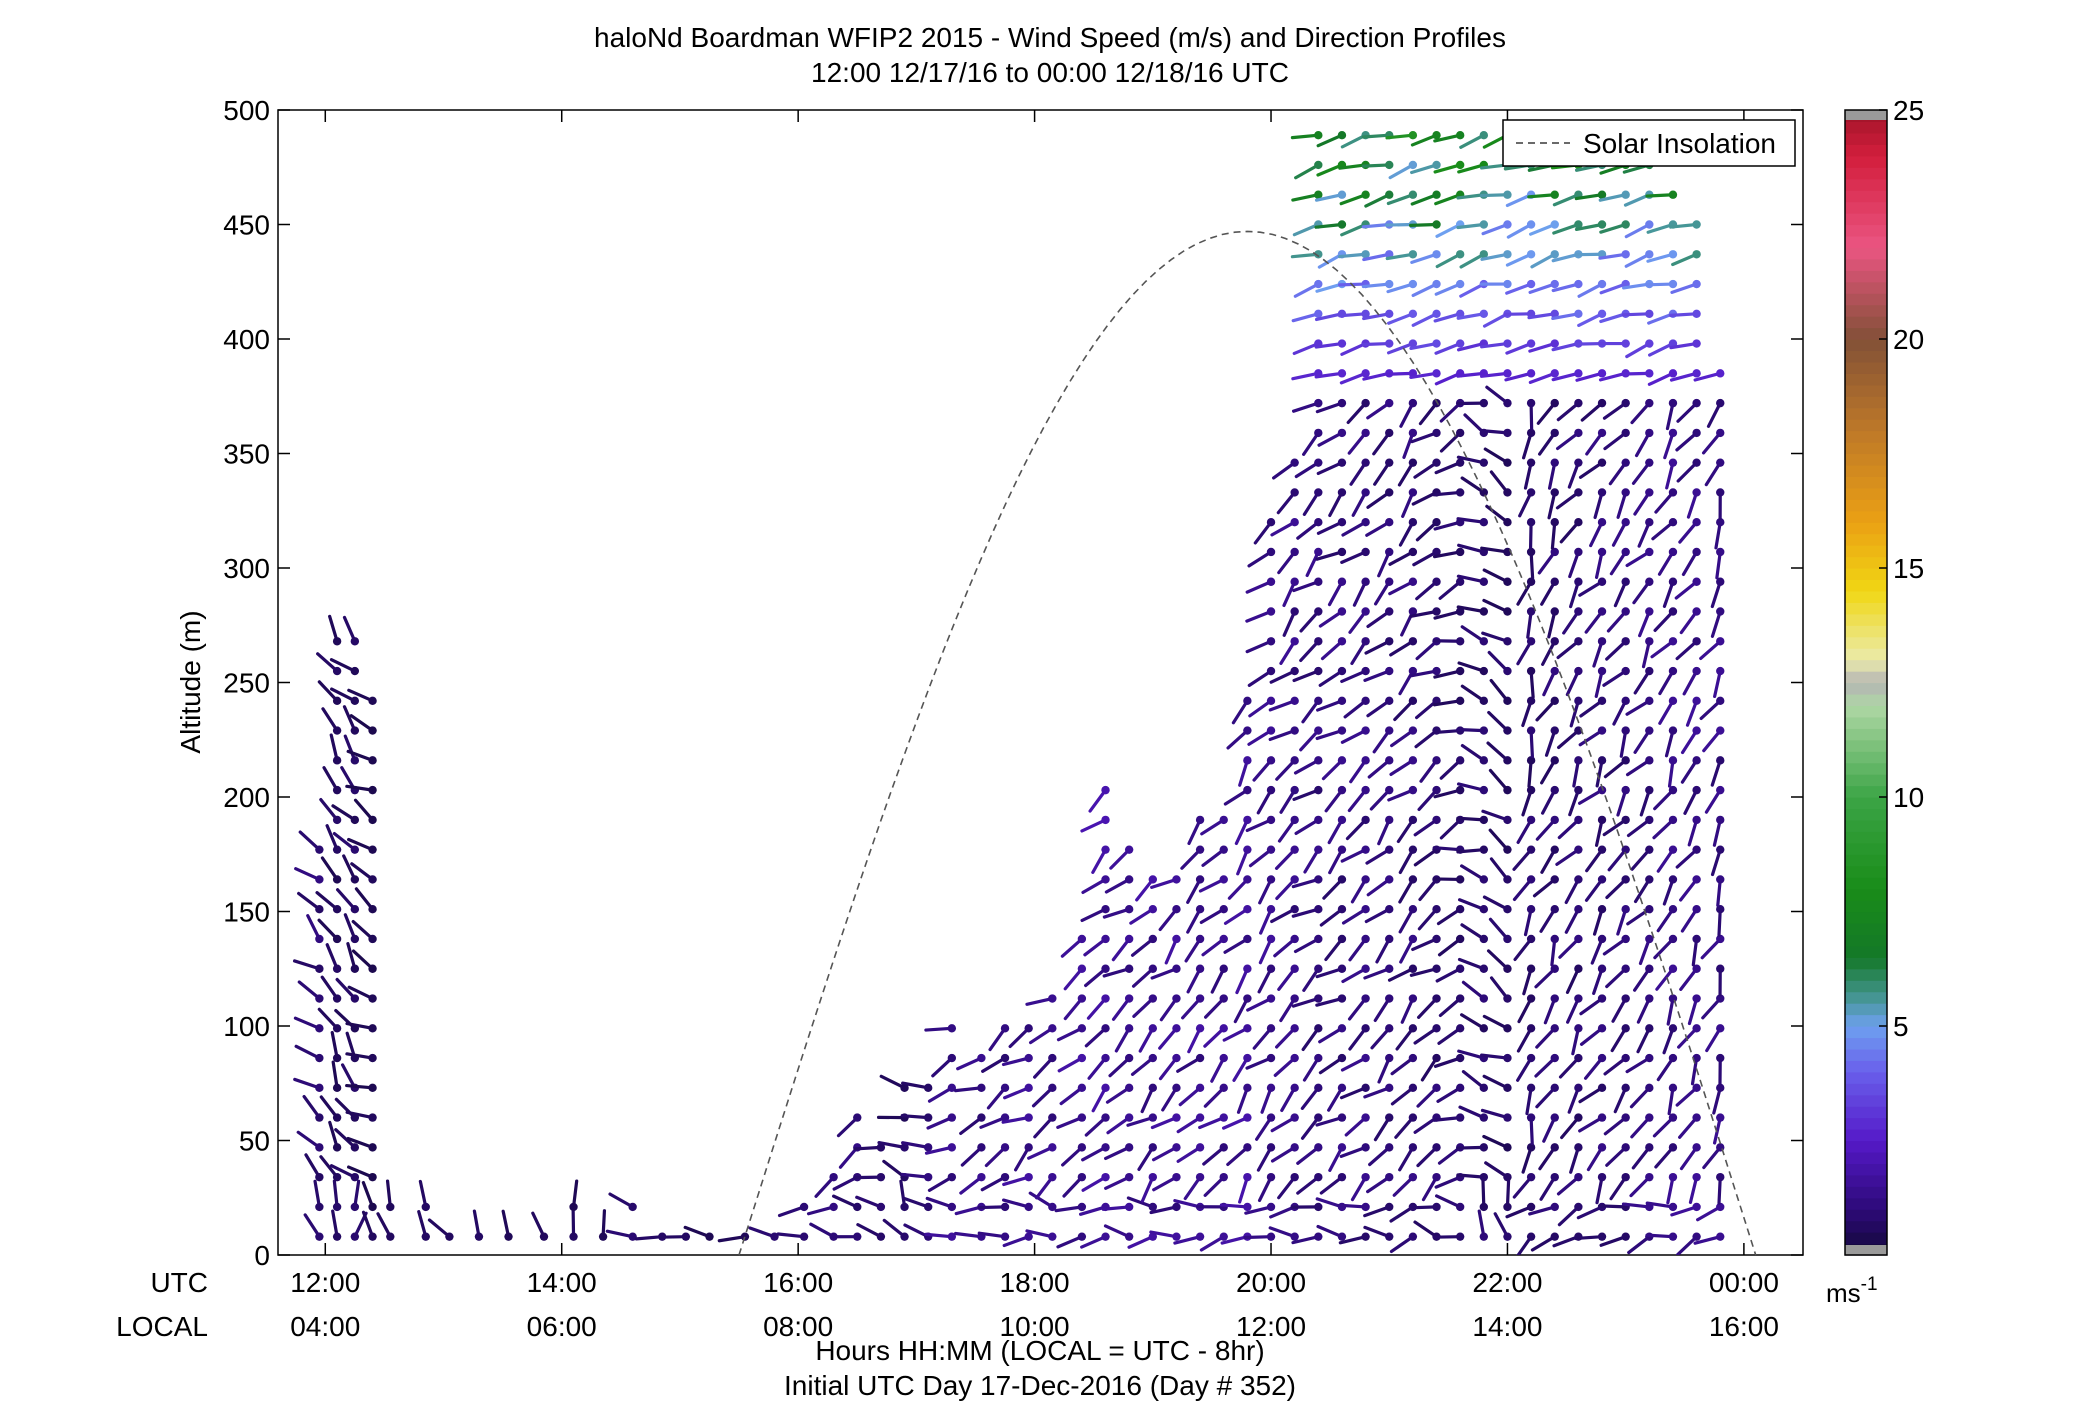 Image resolution: width=2098 pixels, height=1425 pixels. I want to click on y-tick-label: 400, so click(246, 339).